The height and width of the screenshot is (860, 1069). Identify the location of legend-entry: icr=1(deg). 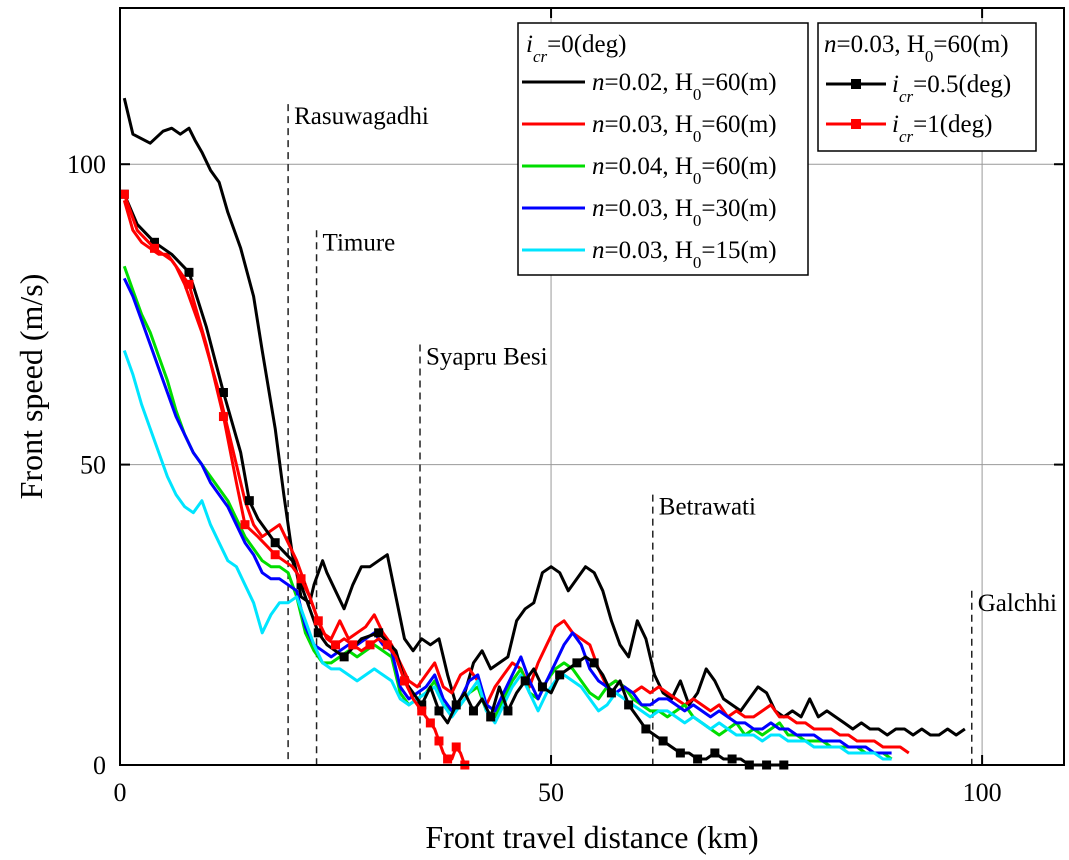
(942, 128).